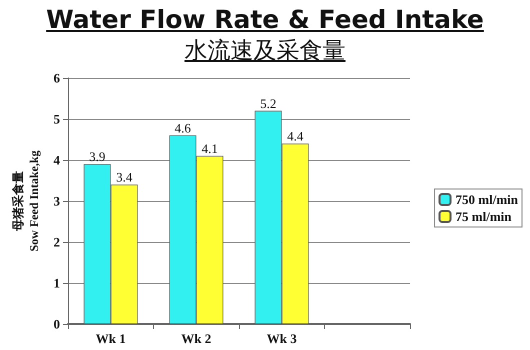 The width and height of the screenshot is (530, 350). Describe the element at coordinates (196, 338) in the screenshot. I see `x-tick-label: Wk 2` at that location.